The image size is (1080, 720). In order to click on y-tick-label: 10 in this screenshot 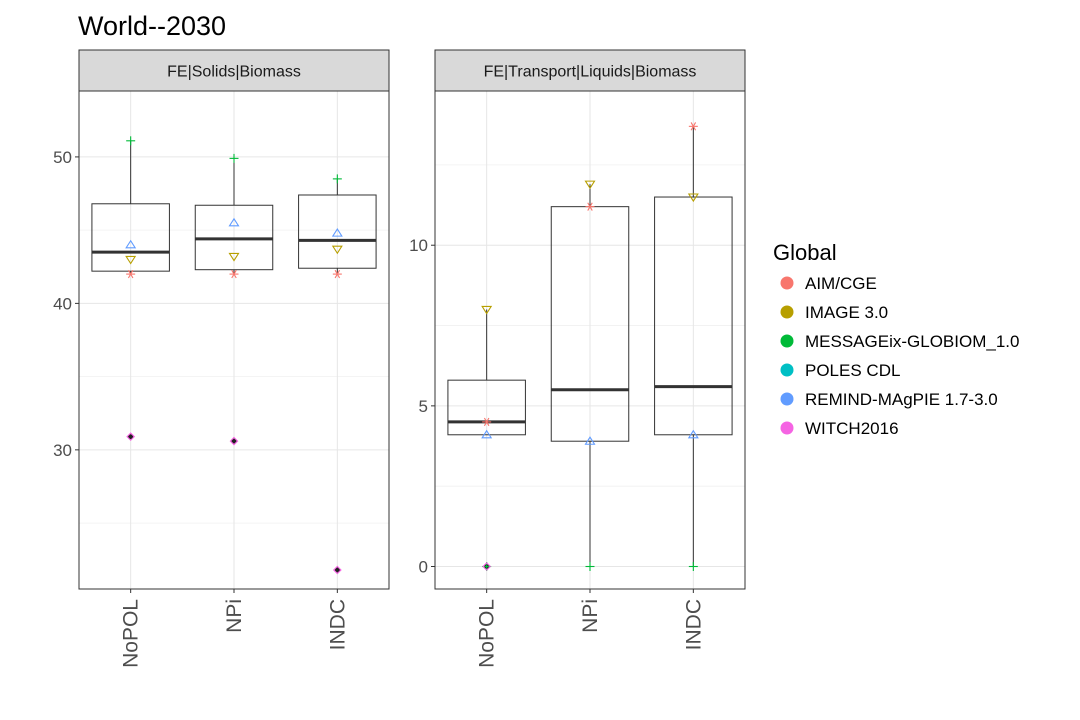, I will do `click(418, 245)`.